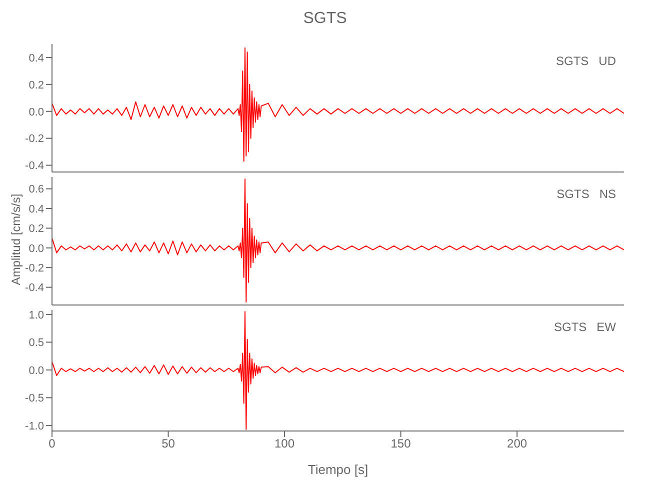 The width and height of the screenshot is (650, 500). What do you see at coordinates (284, 443) in the screenshot?
I see `x-tick-label: 100` at bounding box center [284, 443].